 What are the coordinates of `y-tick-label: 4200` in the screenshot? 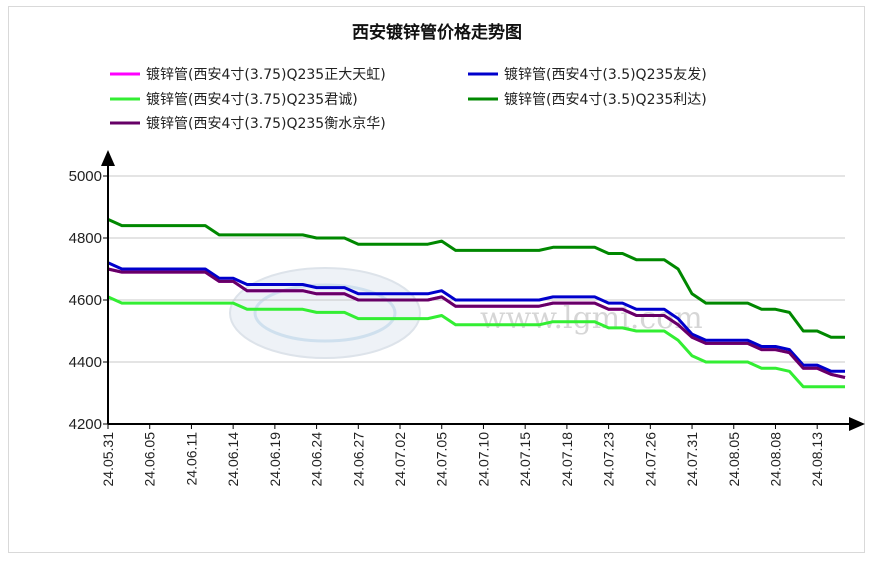 It's located at (85, 424).